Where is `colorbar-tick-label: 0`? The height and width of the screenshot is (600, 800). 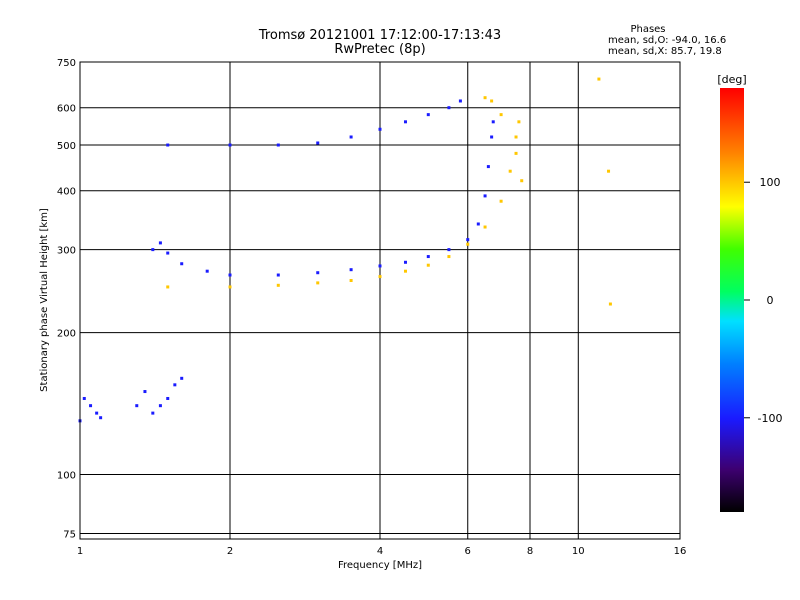 colorbar-tick-label: 0 is located at coordinates (770, 300).